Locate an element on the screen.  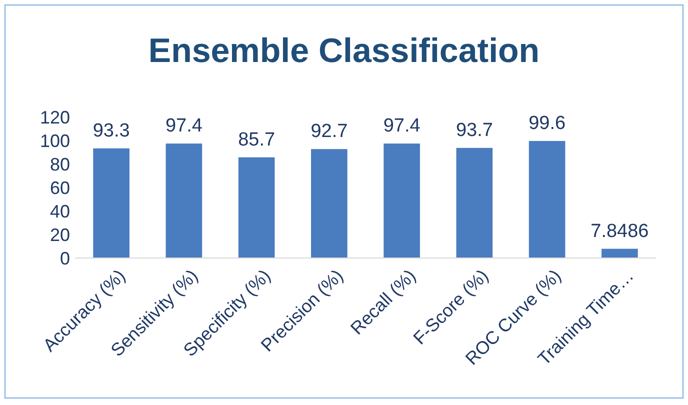
data-label: 93.7 is located at coordinates (474, 130).